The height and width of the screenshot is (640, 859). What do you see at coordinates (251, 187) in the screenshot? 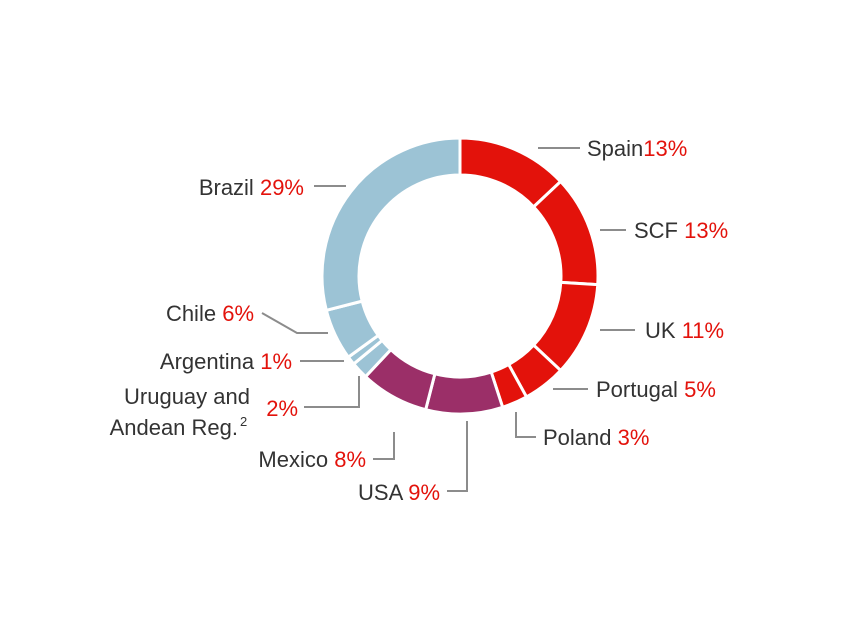
I see `label-brazil: Brazil 29%` at bounding box center [251, 187].